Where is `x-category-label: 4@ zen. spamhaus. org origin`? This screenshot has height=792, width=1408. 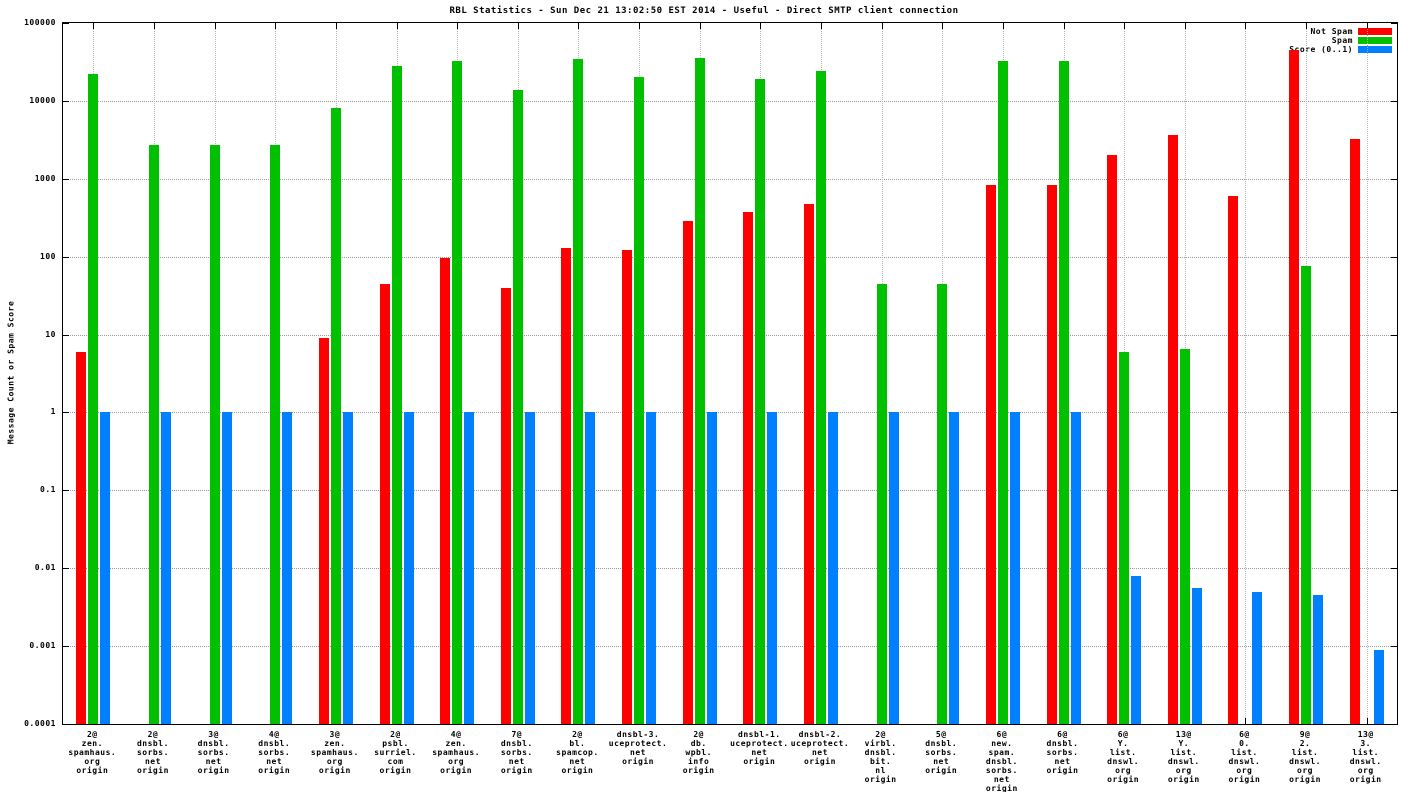
x-category-label: 4@ zen. spamhaus. org origin is located at coordinates (456, 752).